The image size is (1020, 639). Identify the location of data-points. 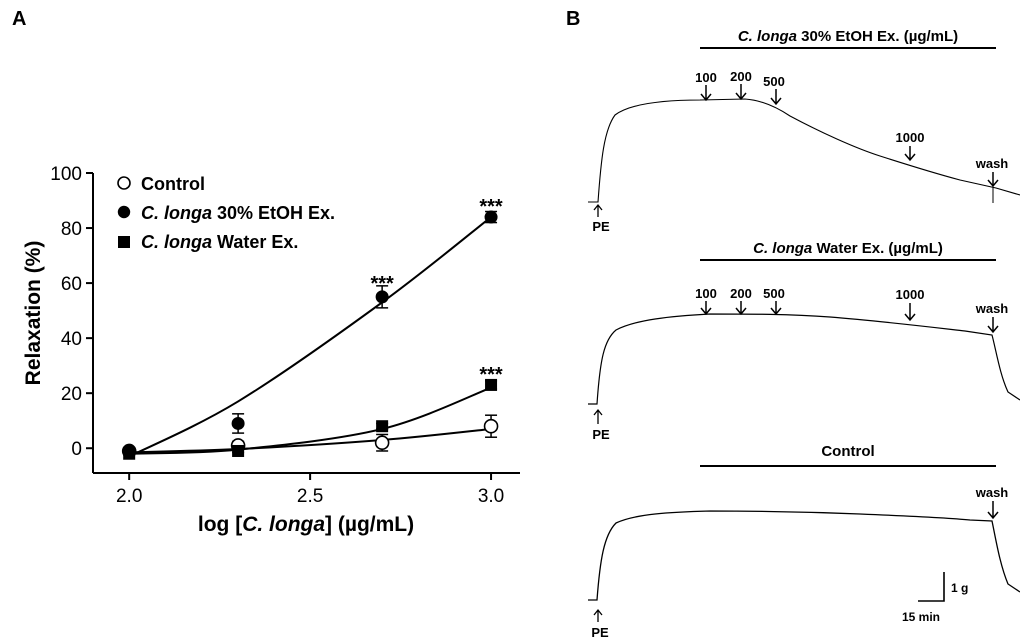
(310, 335).